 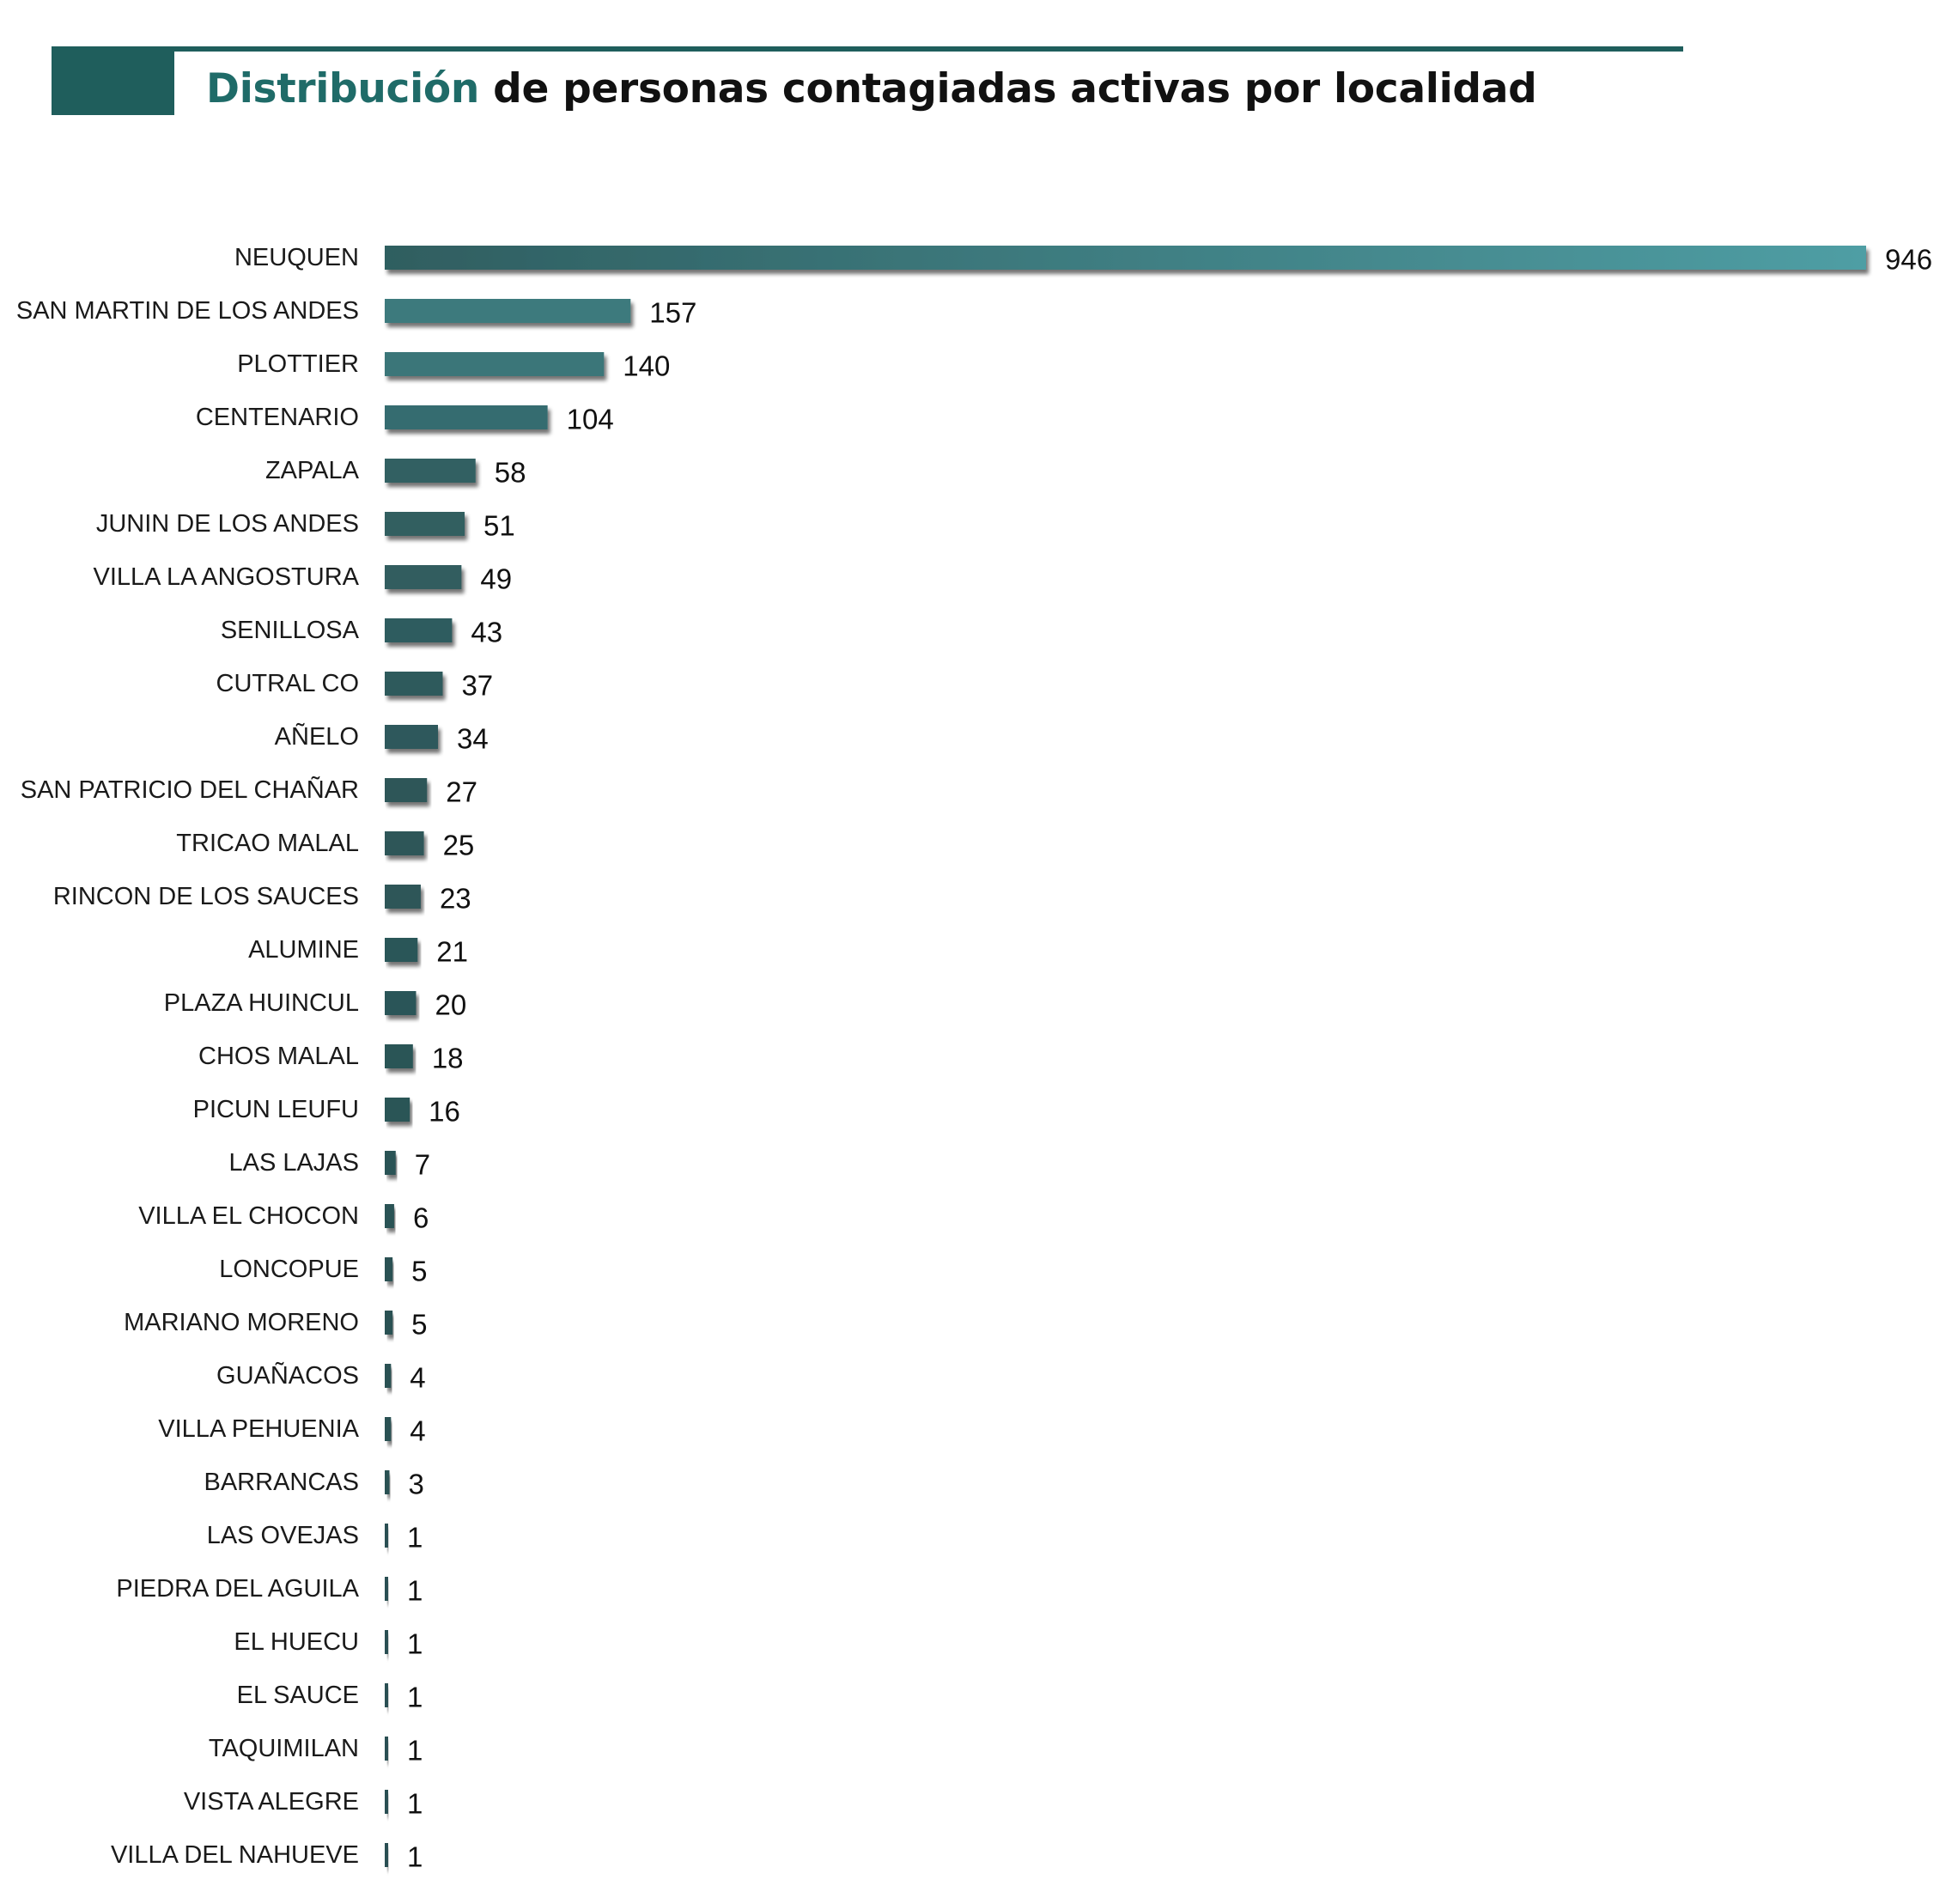 I want to click on header-accent-block, so click(x=113, y=80).